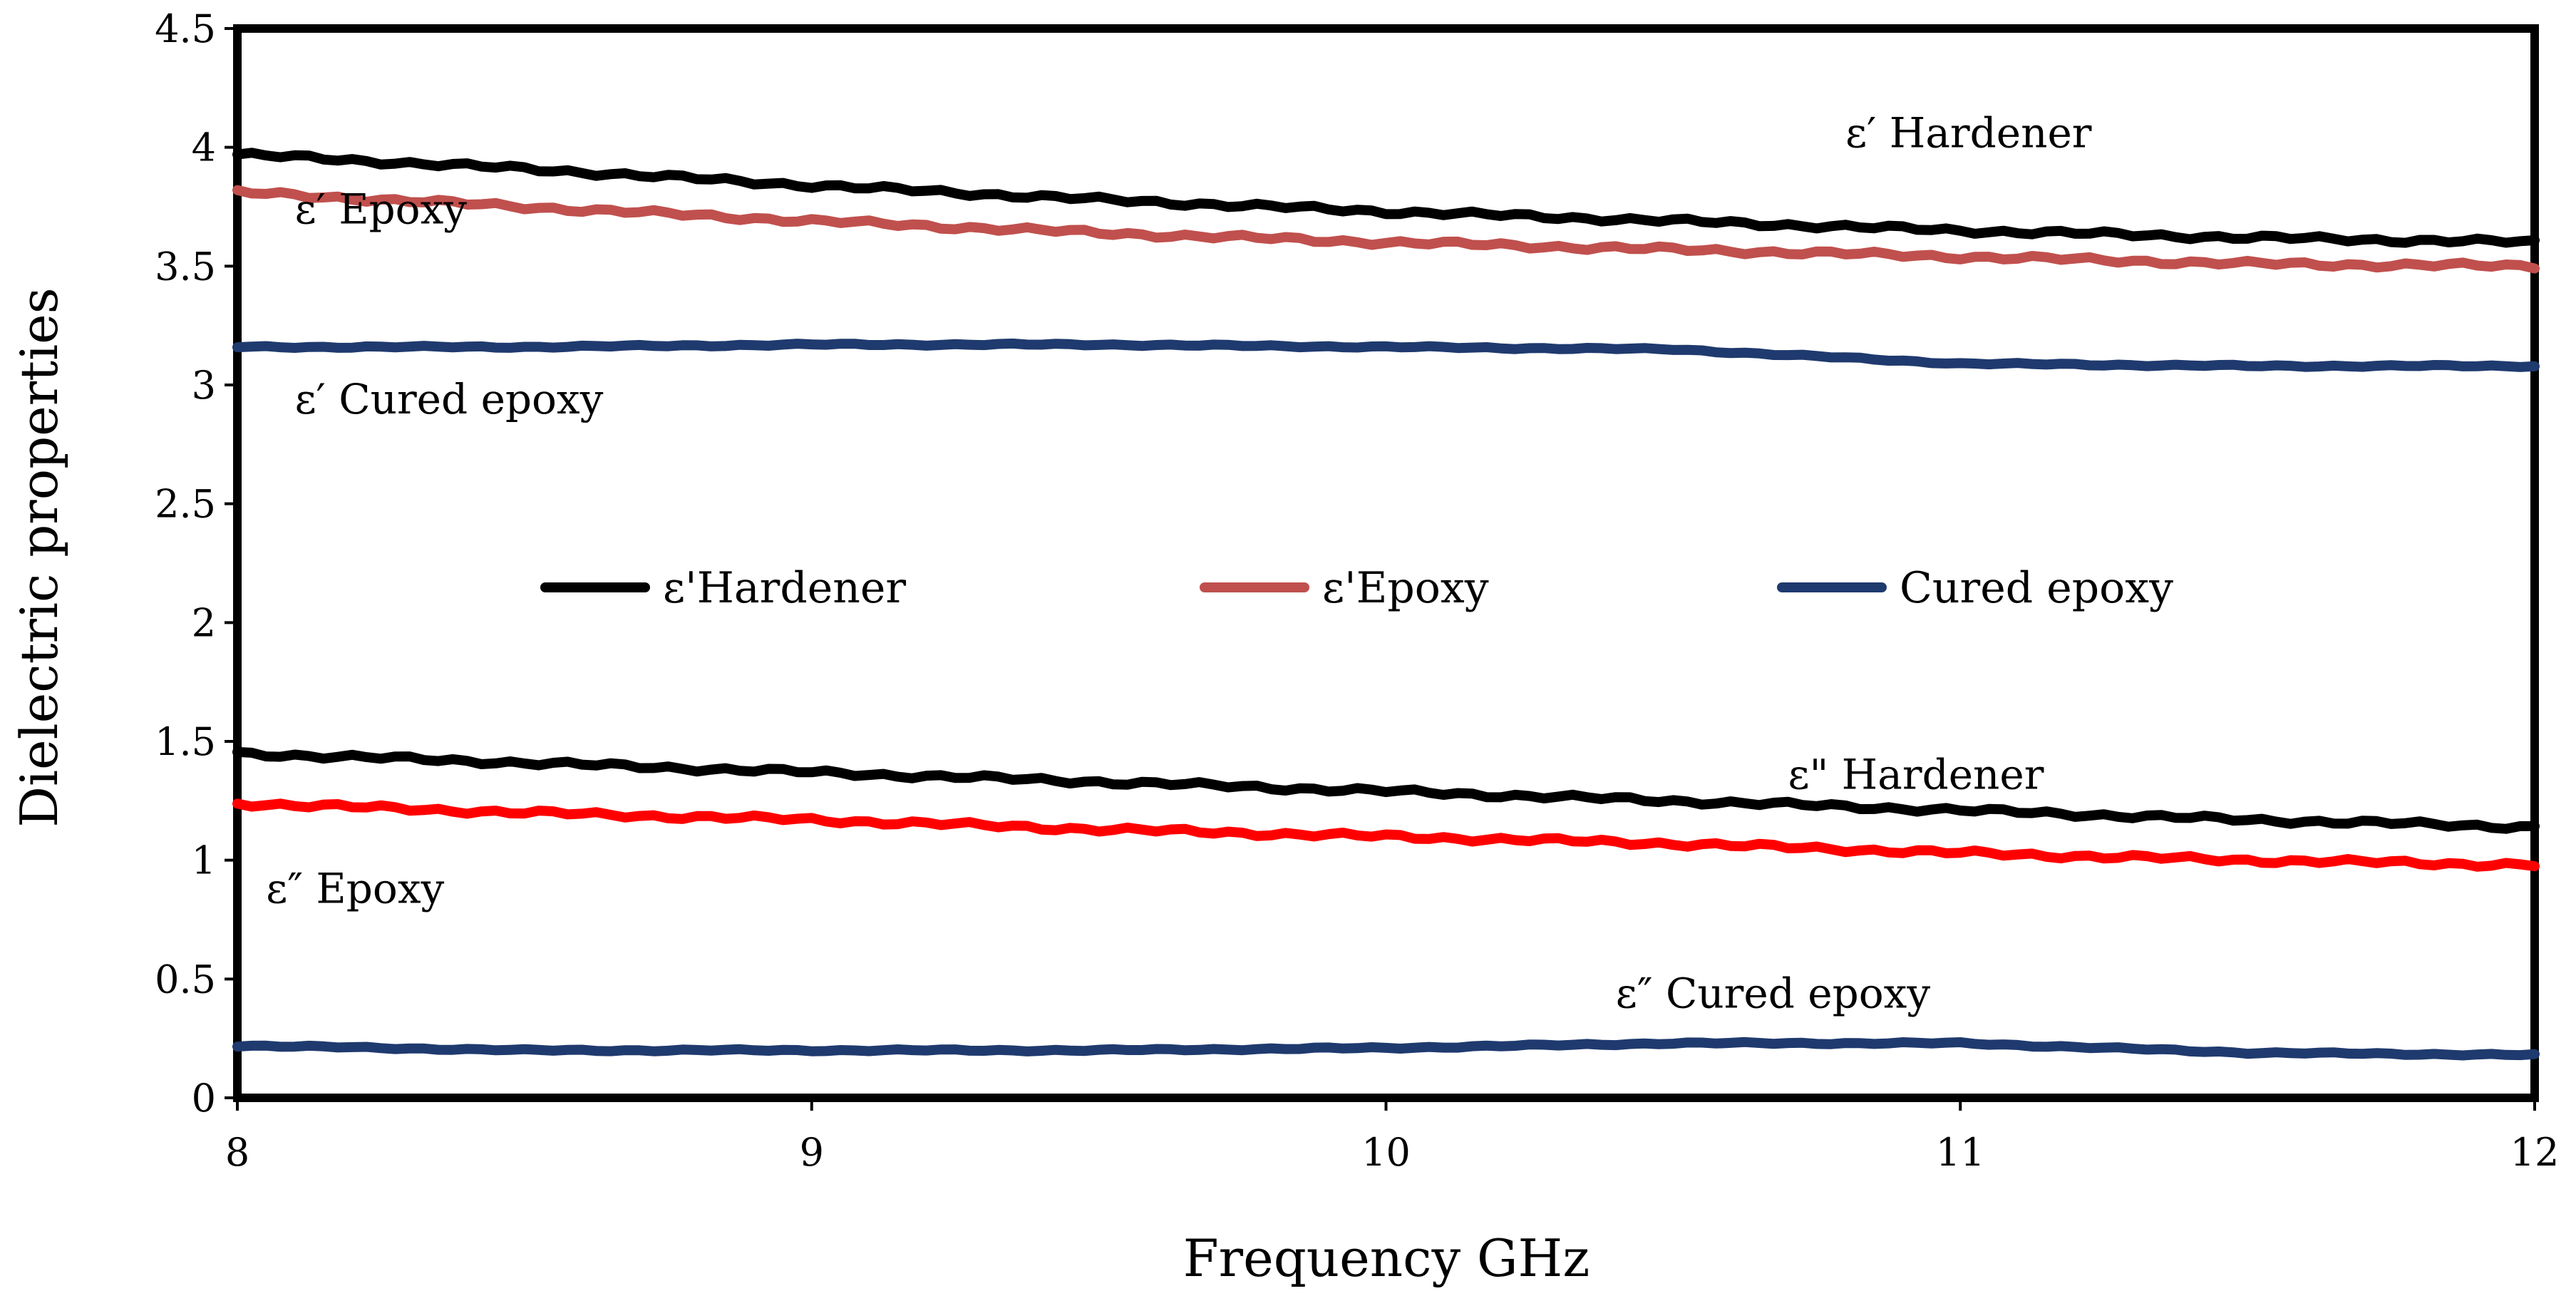 This screenshot has height=1301, width=2576. I want to click on y-tick-label: 1, so click(204, 860).